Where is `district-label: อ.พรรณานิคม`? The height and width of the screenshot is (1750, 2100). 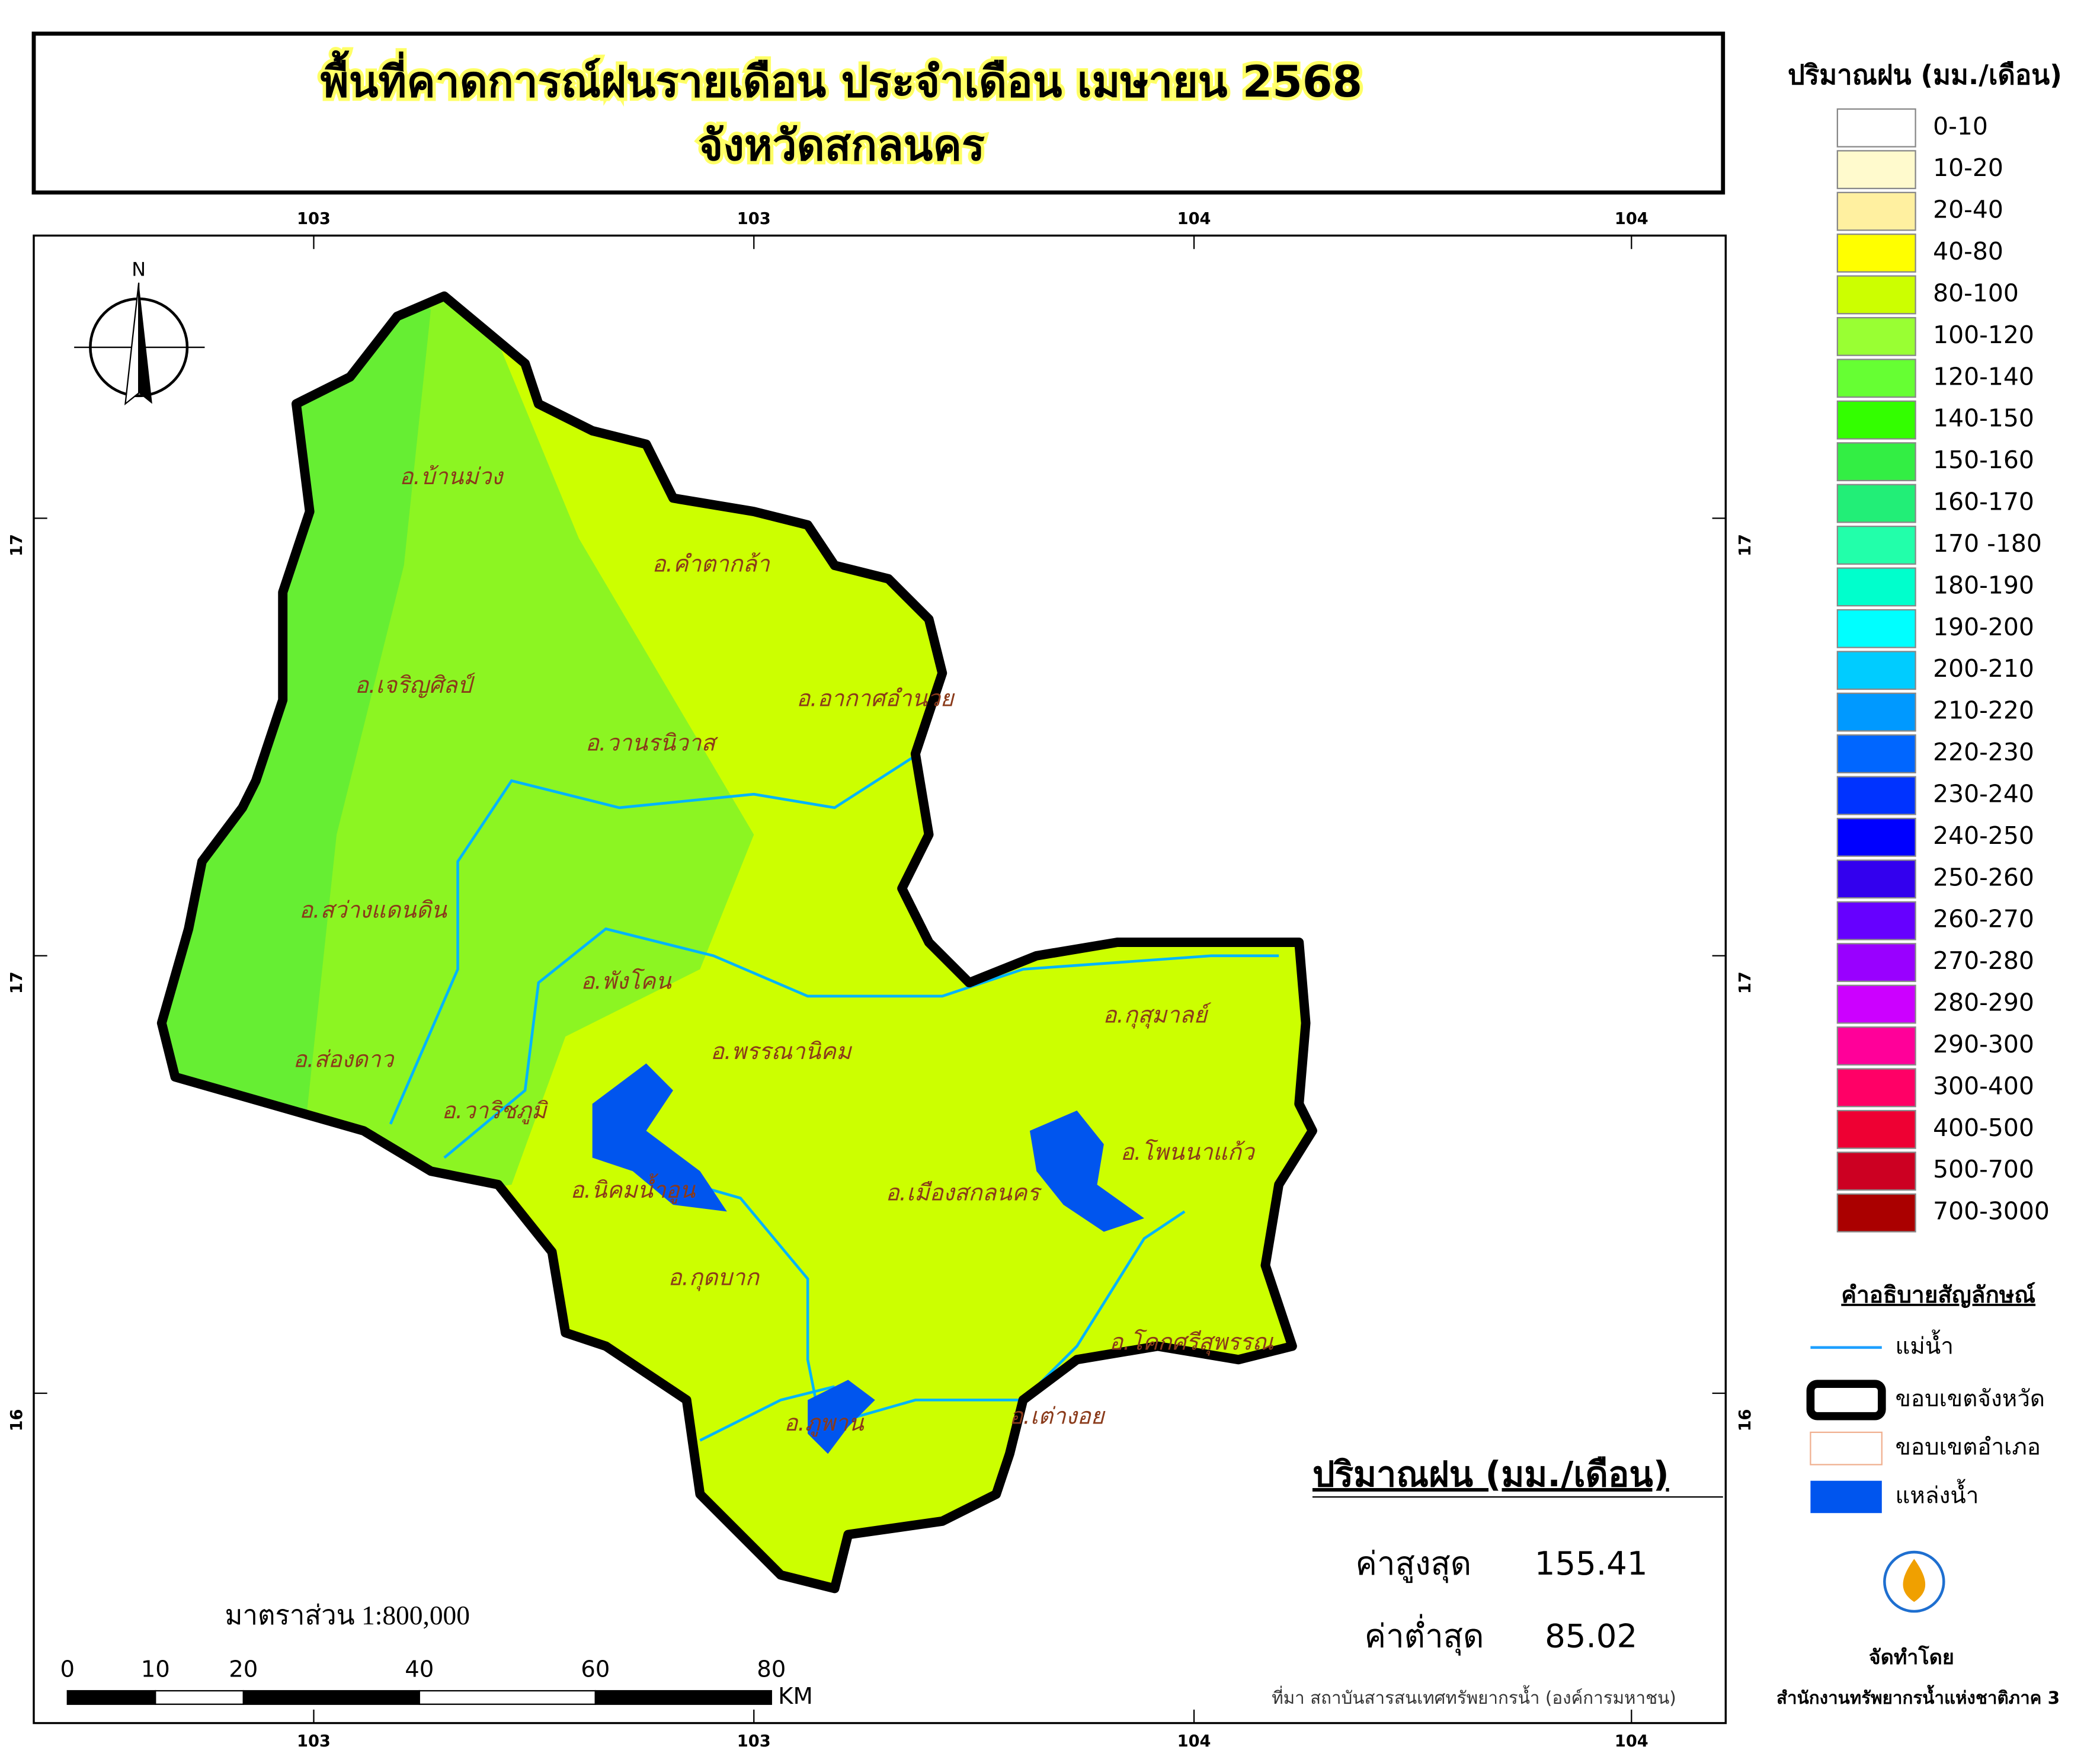
district-label: อ.พรรณานิคม is located at coordinates (781, 1051).